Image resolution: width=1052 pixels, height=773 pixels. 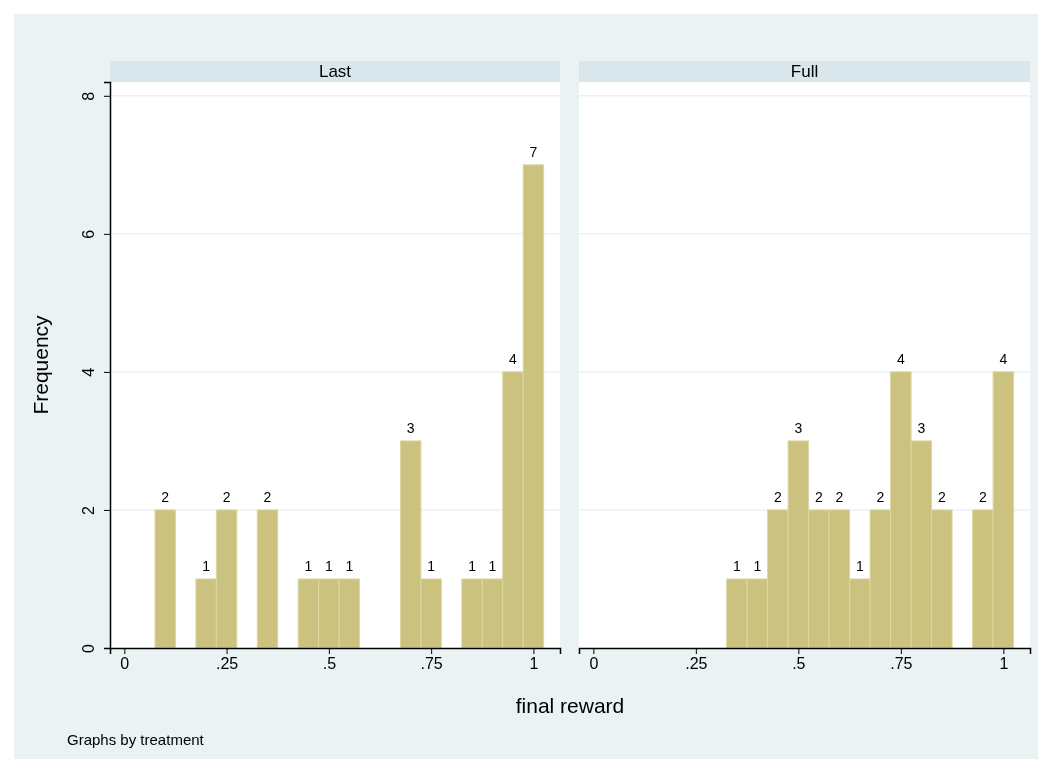 What do you see at coordinates (88, 96) in the screenshot?
I see `y-tick-label: 8` at bounding box center [88, 96].